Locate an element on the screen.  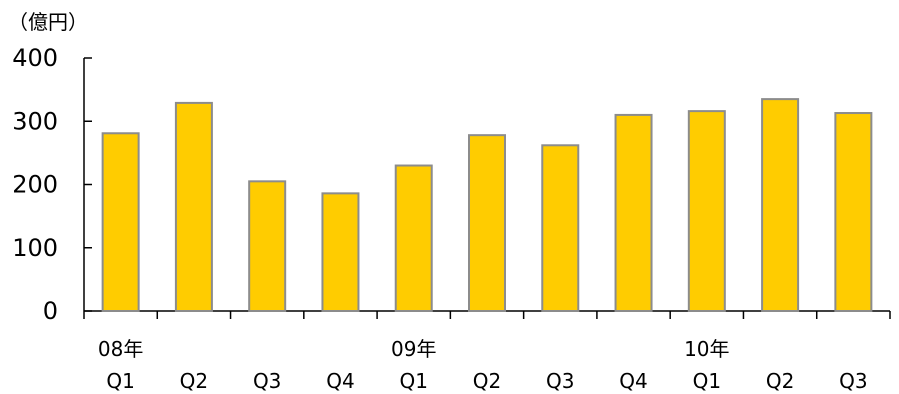
y-tick-label: 0 is located at coordinates (50, 311).